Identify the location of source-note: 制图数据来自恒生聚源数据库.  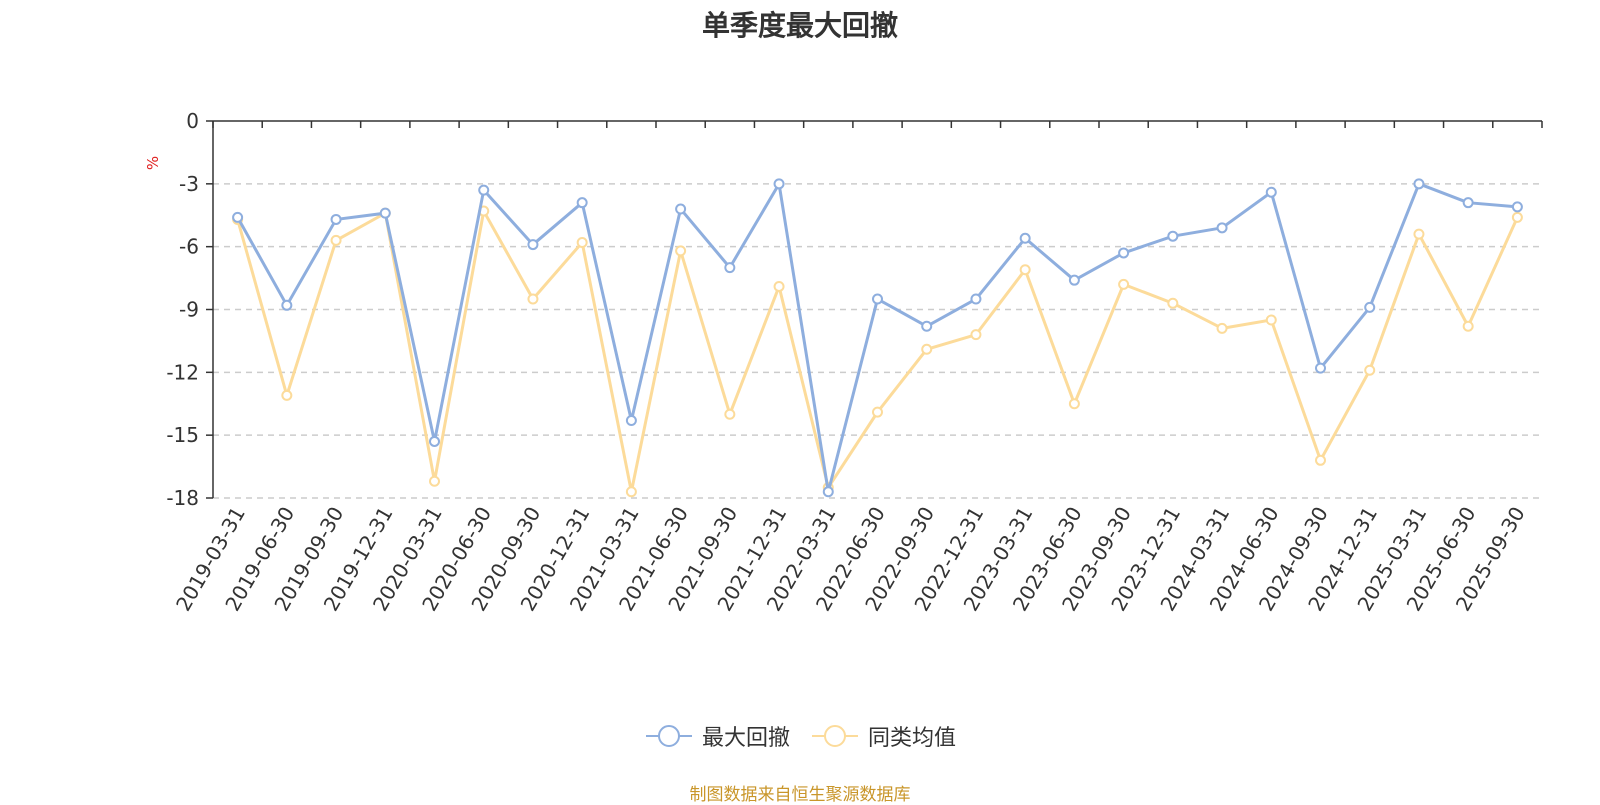
(800, 795).